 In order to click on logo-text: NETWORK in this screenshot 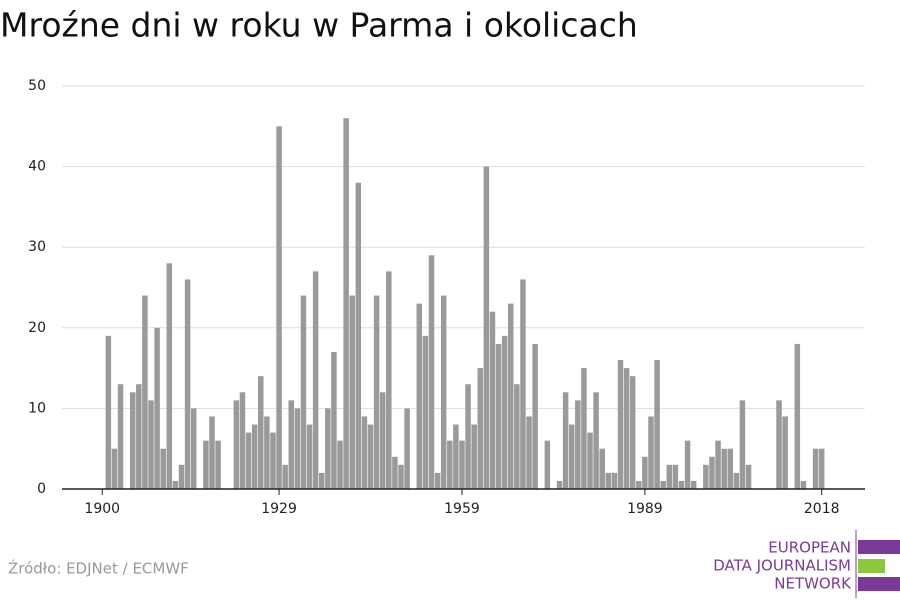, I will do `click(813, 584)`.